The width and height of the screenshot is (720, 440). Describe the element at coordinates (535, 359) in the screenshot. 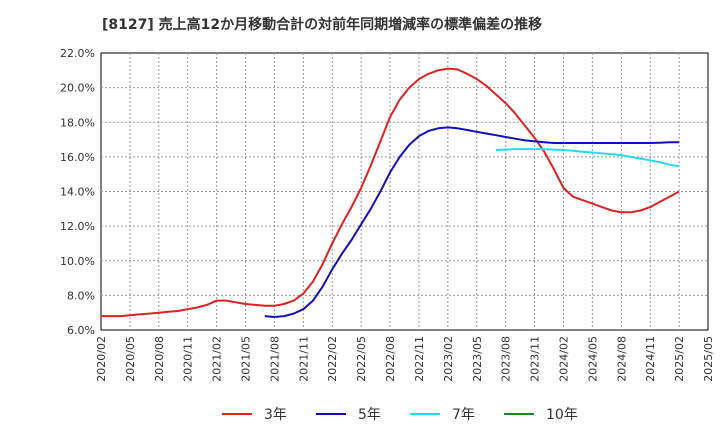

I see `x-tick-label: 2023/11` at that location.